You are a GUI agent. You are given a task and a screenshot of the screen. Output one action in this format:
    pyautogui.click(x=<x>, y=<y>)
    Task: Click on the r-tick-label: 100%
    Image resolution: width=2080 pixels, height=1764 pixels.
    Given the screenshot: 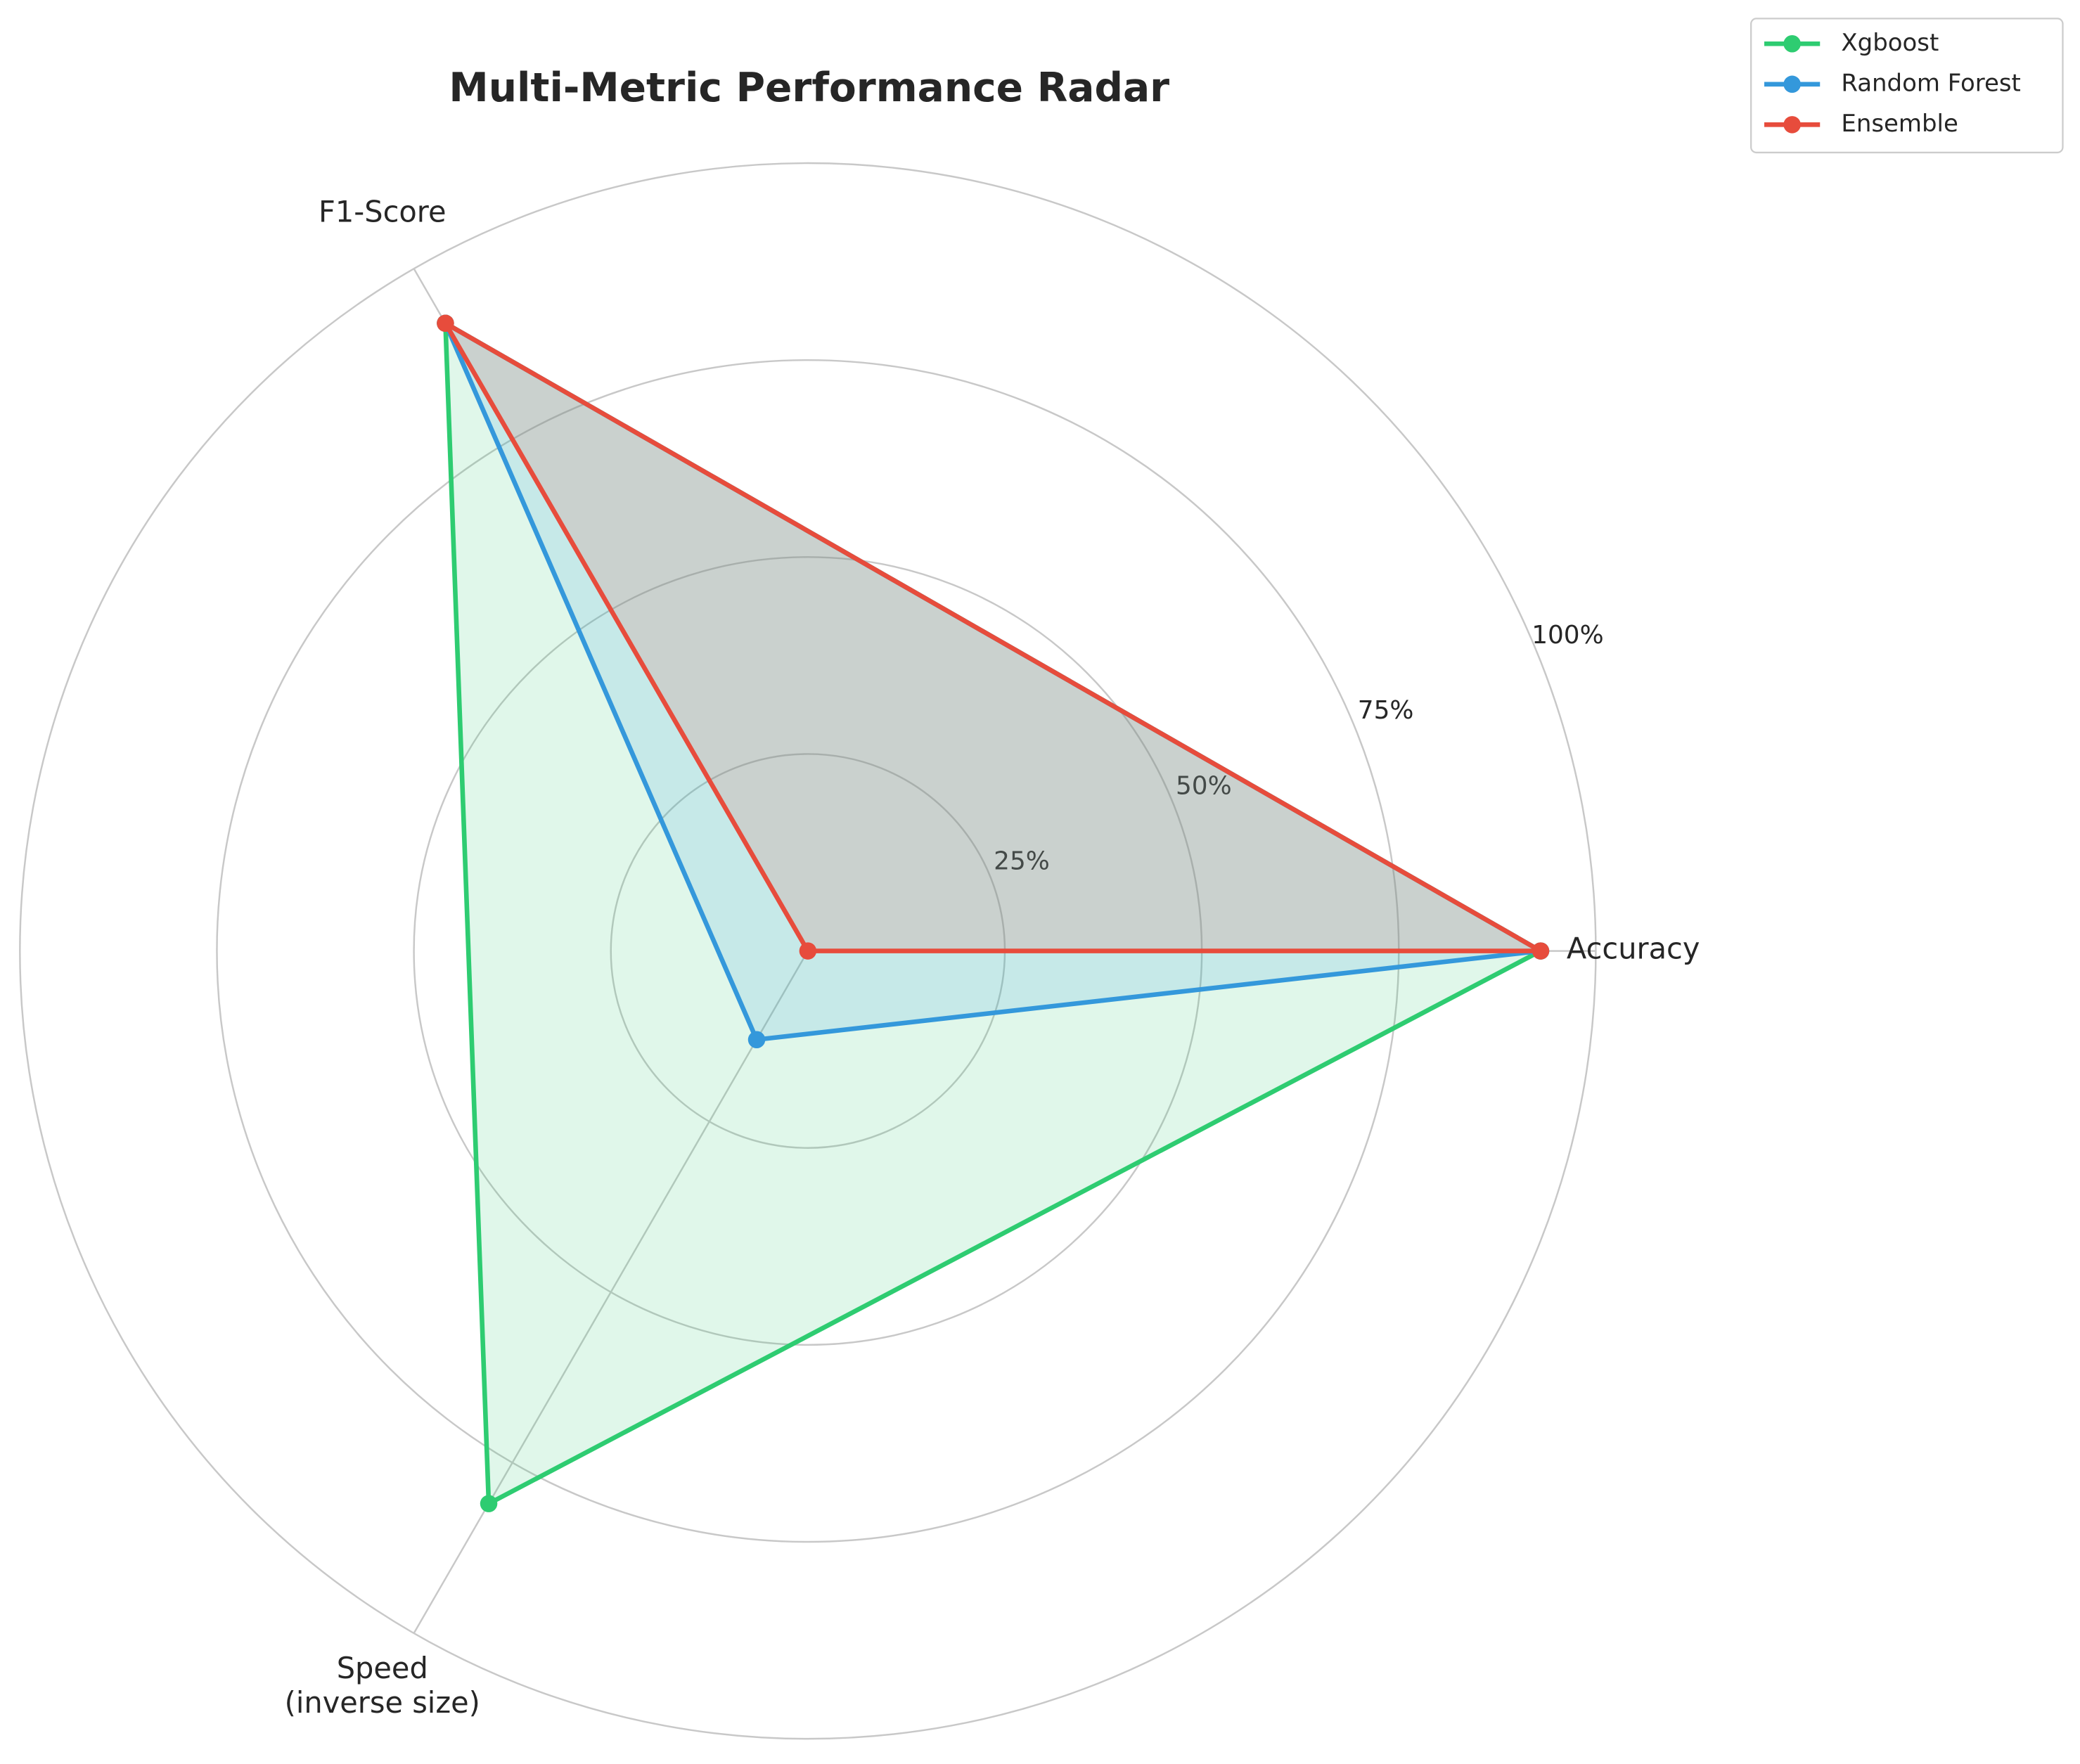 What is the action you would take?
    pyautogui.click(x=1567, y=635)
    